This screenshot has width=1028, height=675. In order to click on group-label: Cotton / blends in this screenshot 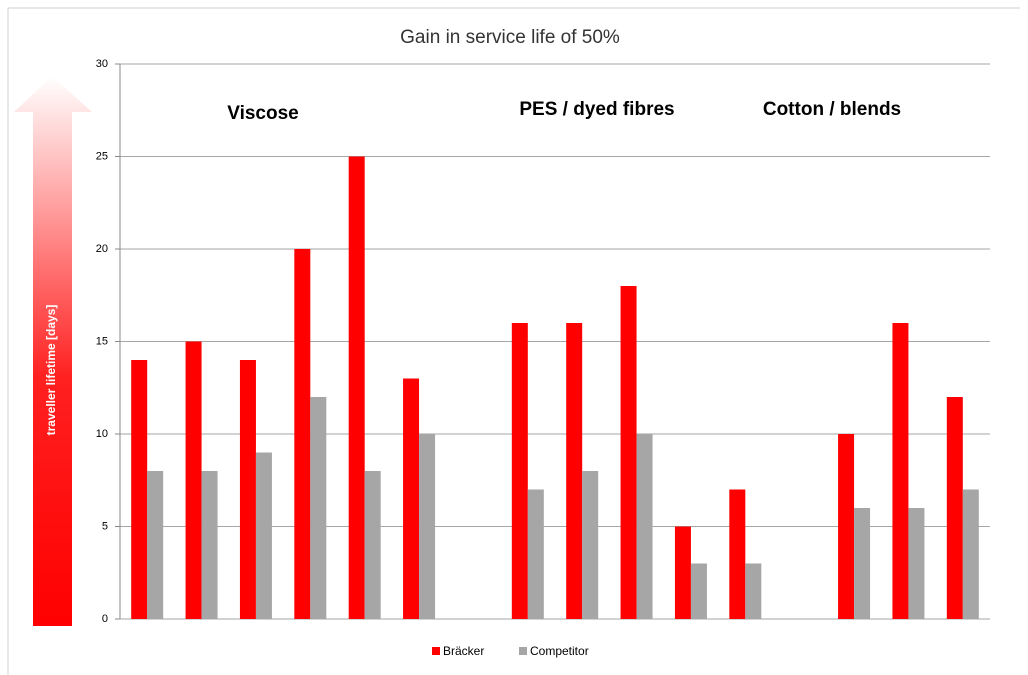, I will do `click(832, 109)`.